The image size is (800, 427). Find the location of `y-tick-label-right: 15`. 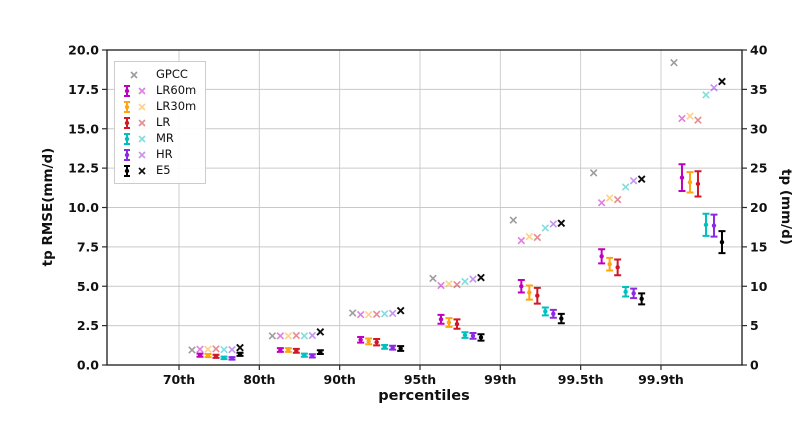

y-tick-label-right: 15 is located at coordinates (758, 246).